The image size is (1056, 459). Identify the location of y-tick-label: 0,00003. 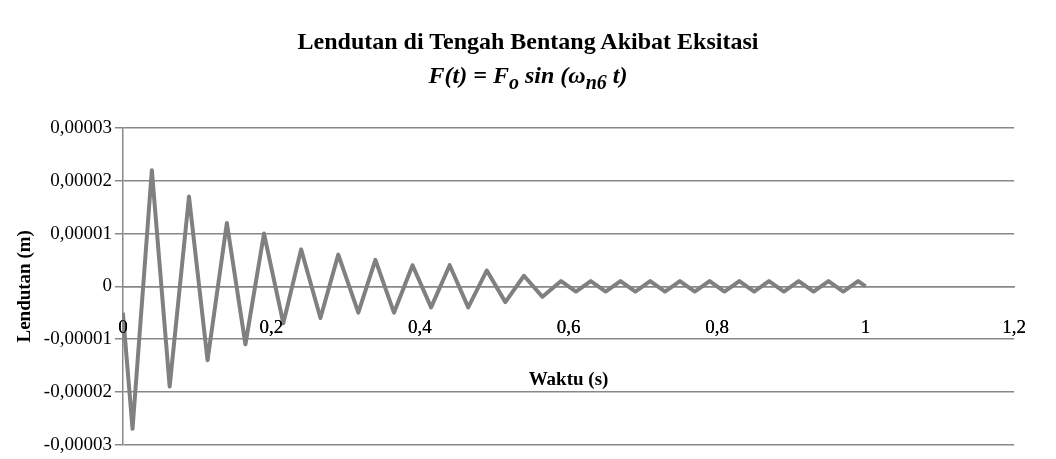
(81, 126).